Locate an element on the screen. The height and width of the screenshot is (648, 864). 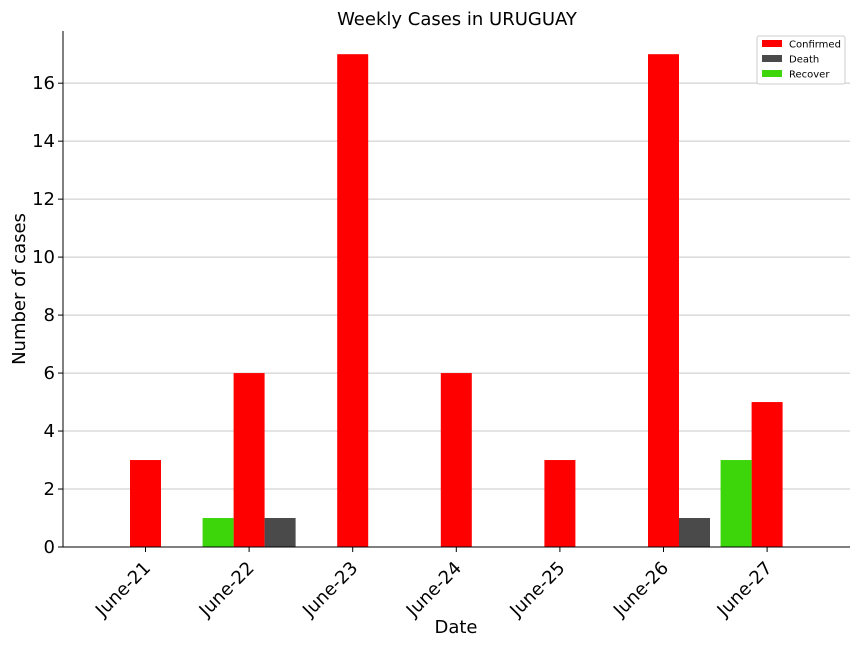
y-tick-label: 8 is located at coordinates (49, 315).